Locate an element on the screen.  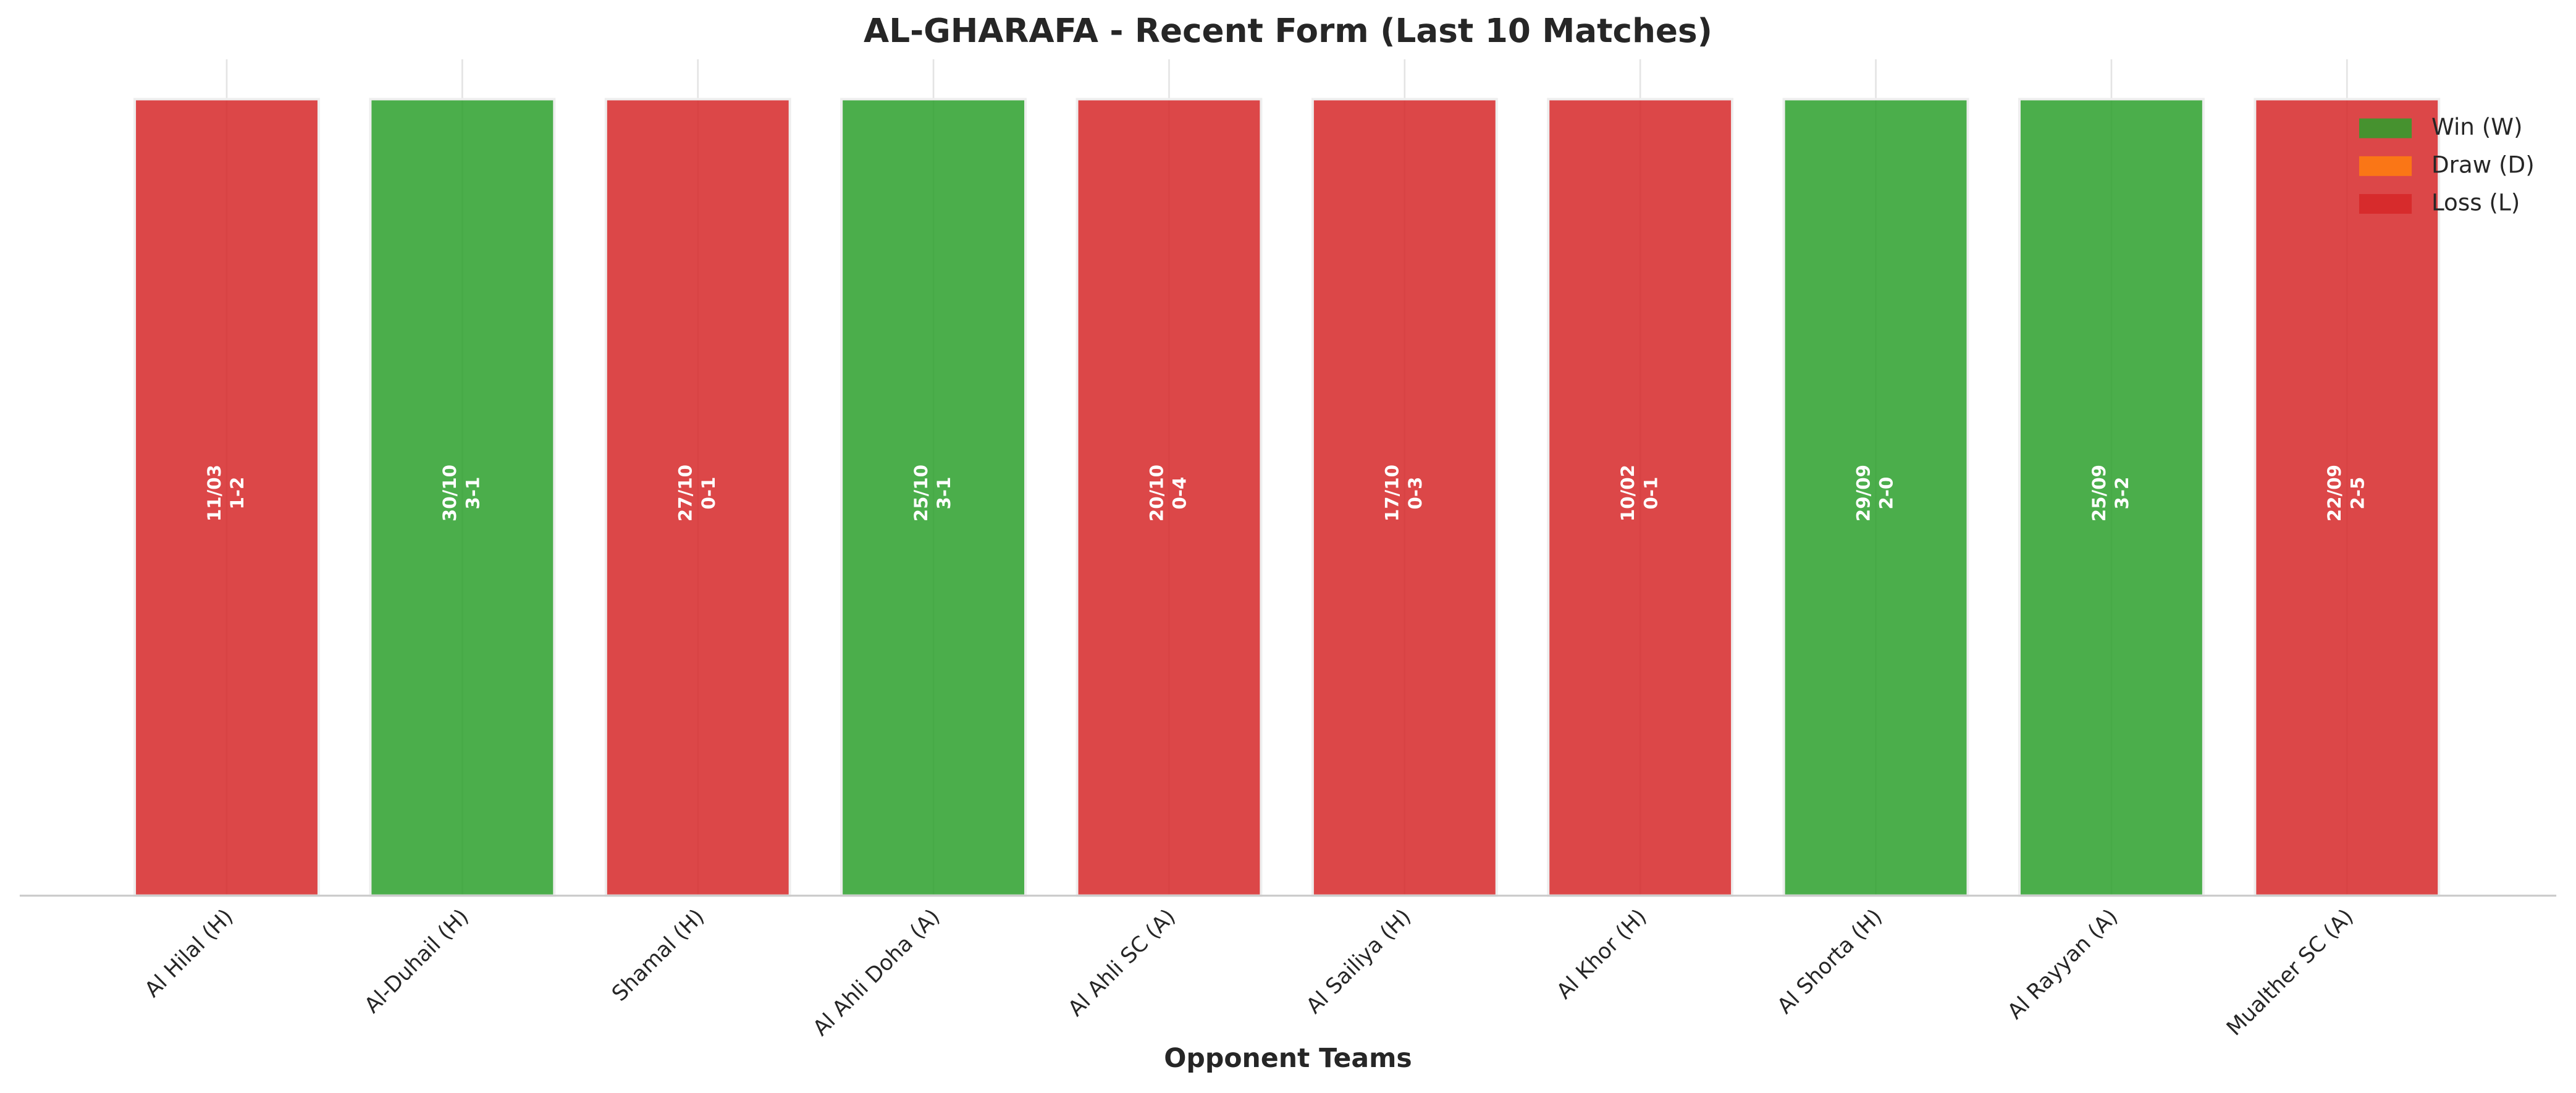
x-tick-label: Al Sailiya (H) is located at coordinates (1359, 962).